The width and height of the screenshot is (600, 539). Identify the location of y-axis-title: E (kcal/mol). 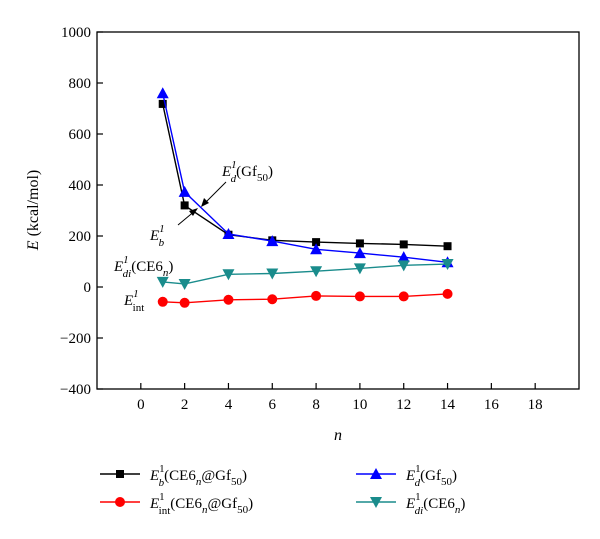
(33, 210).